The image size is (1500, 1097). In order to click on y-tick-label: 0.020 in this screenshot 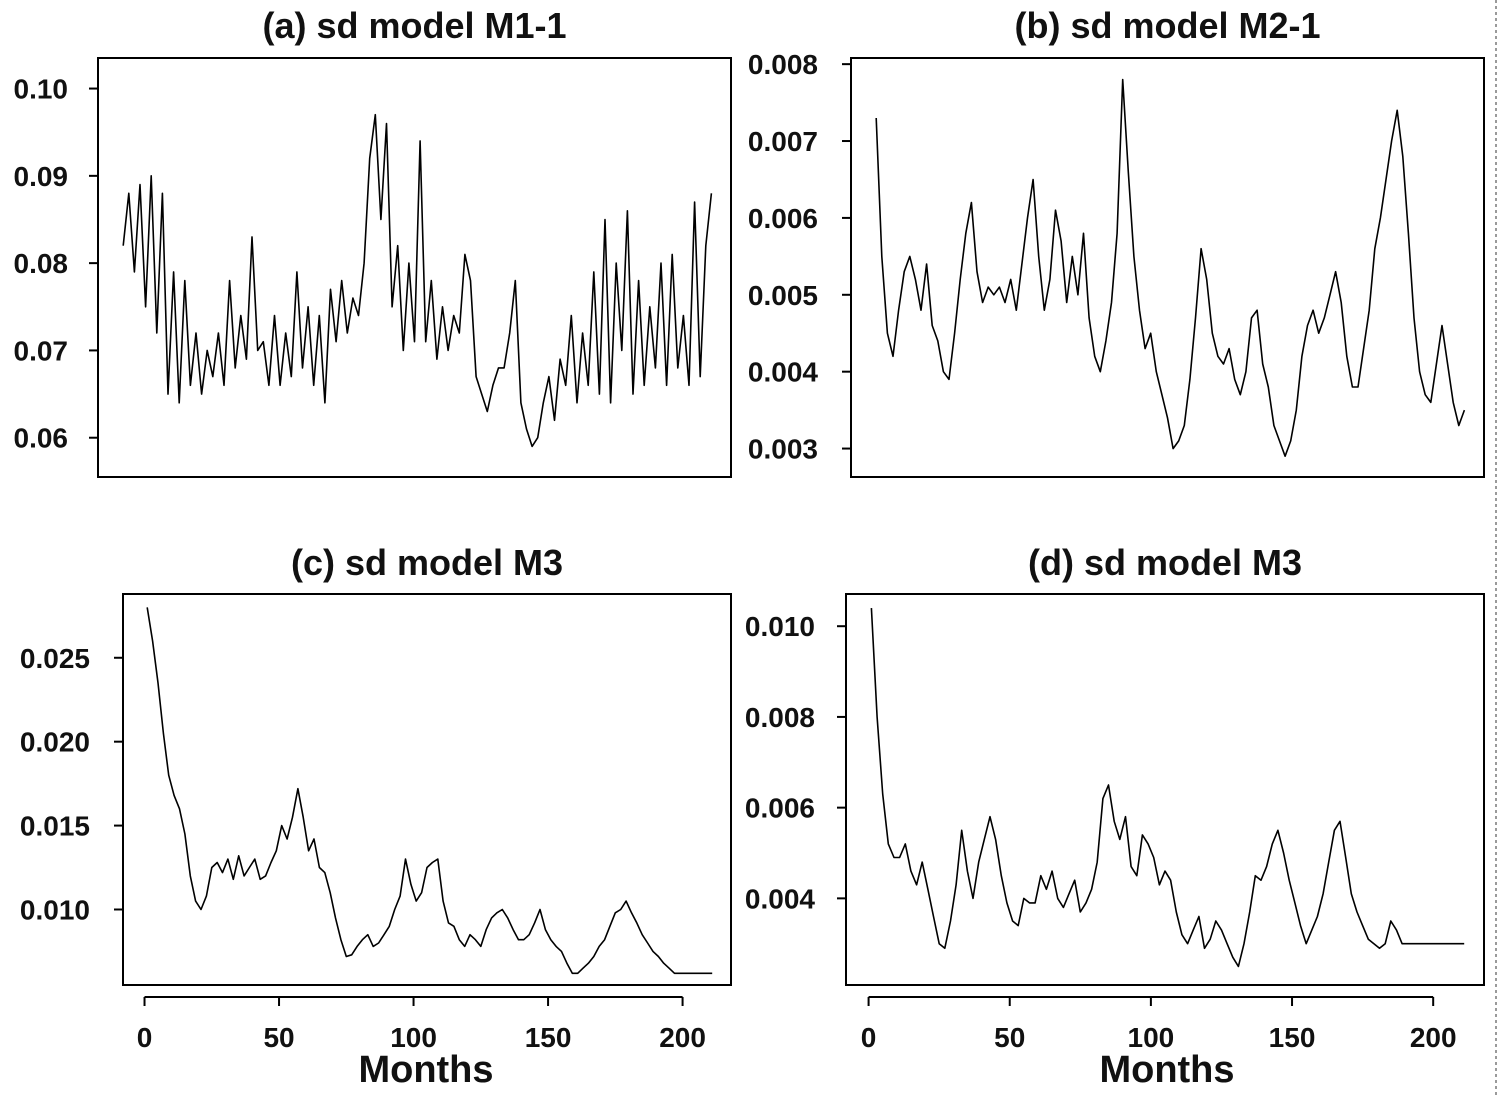, I will do `click(55, 742)`.